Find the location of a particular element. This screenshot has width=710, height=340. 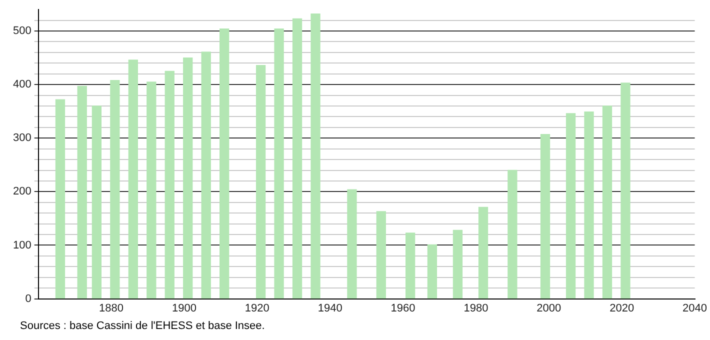

y-tick-label: 500 is located at coordinates (22, 31).